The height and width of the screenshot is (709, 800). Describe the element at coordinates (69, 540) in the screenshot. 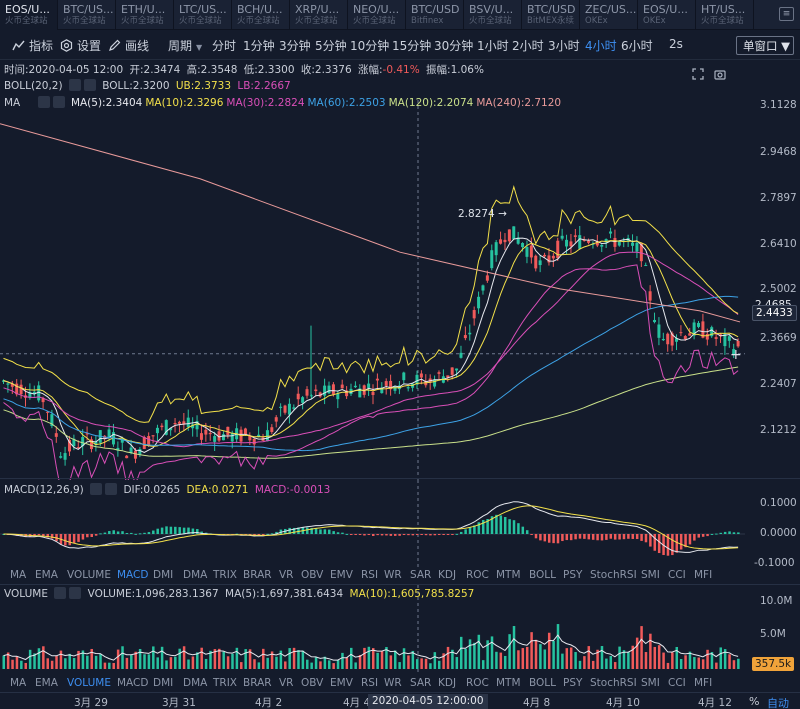

I see `macd-bar` at that location.